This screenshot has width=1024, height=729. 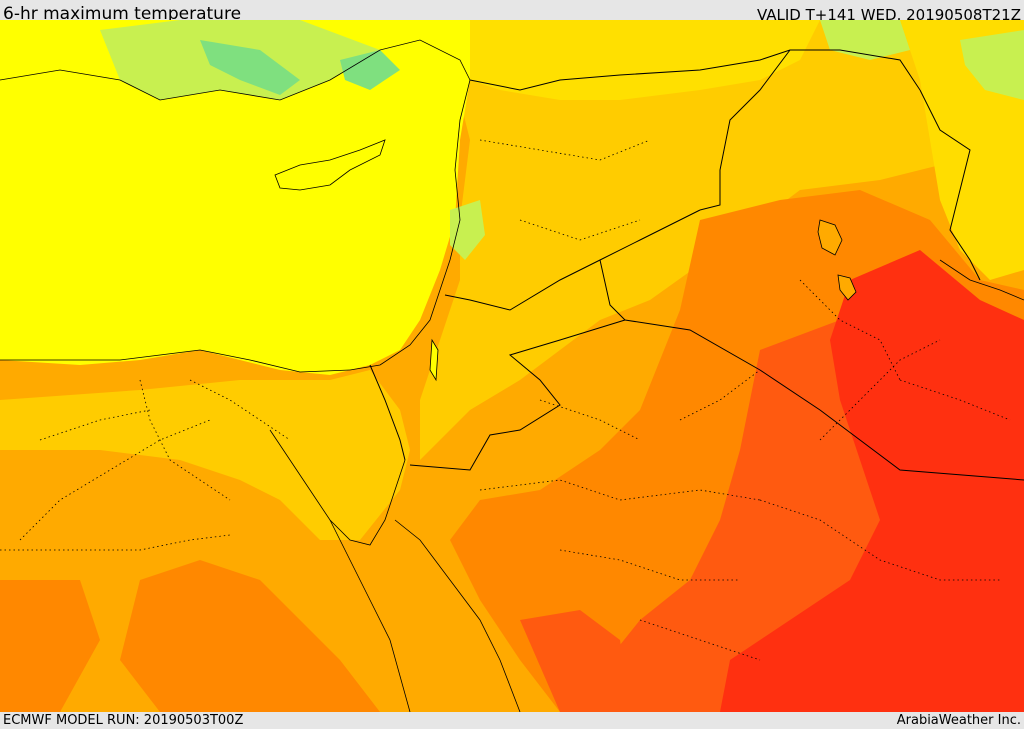 I want to click on coastline-turkey, so click(x=235, y=70).